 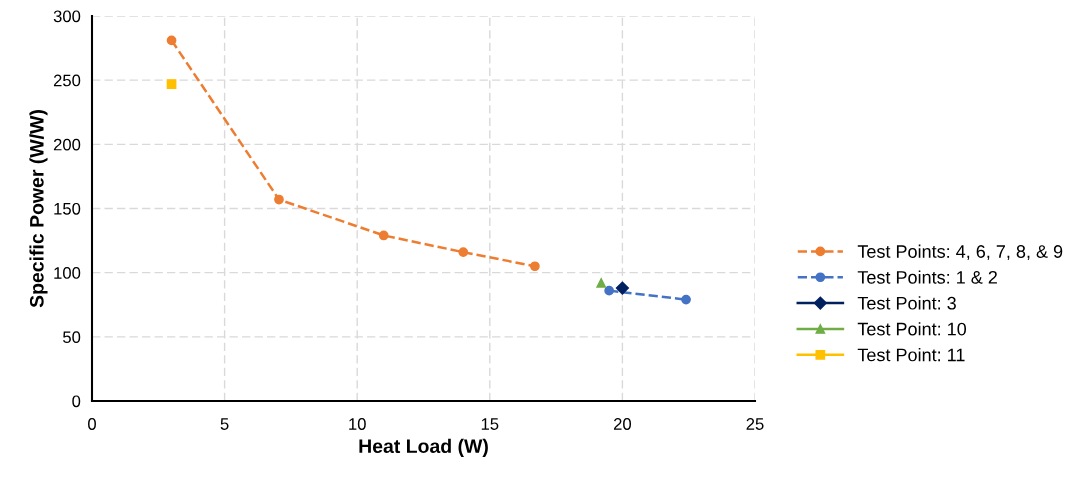 I want to click on y-tick-label: 150, so click(x=67, y=208).